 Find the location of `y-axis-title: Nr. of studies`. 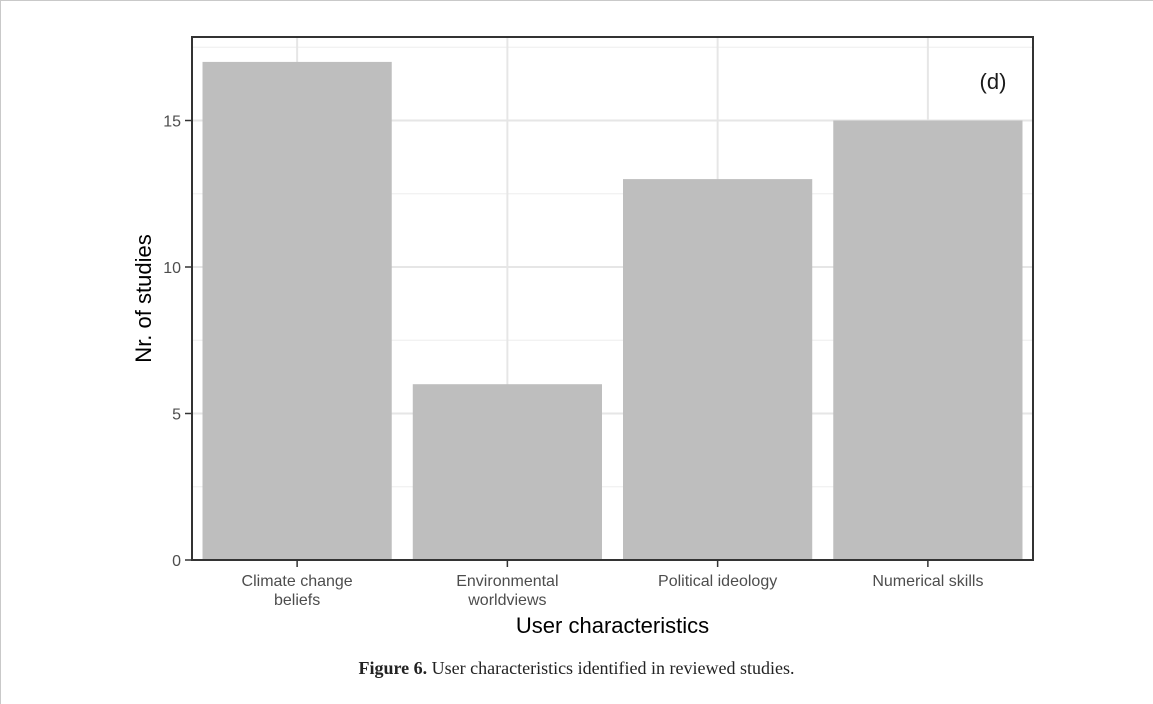

y-axis-title: Nr. of studies is located at coordinates (143, 298).